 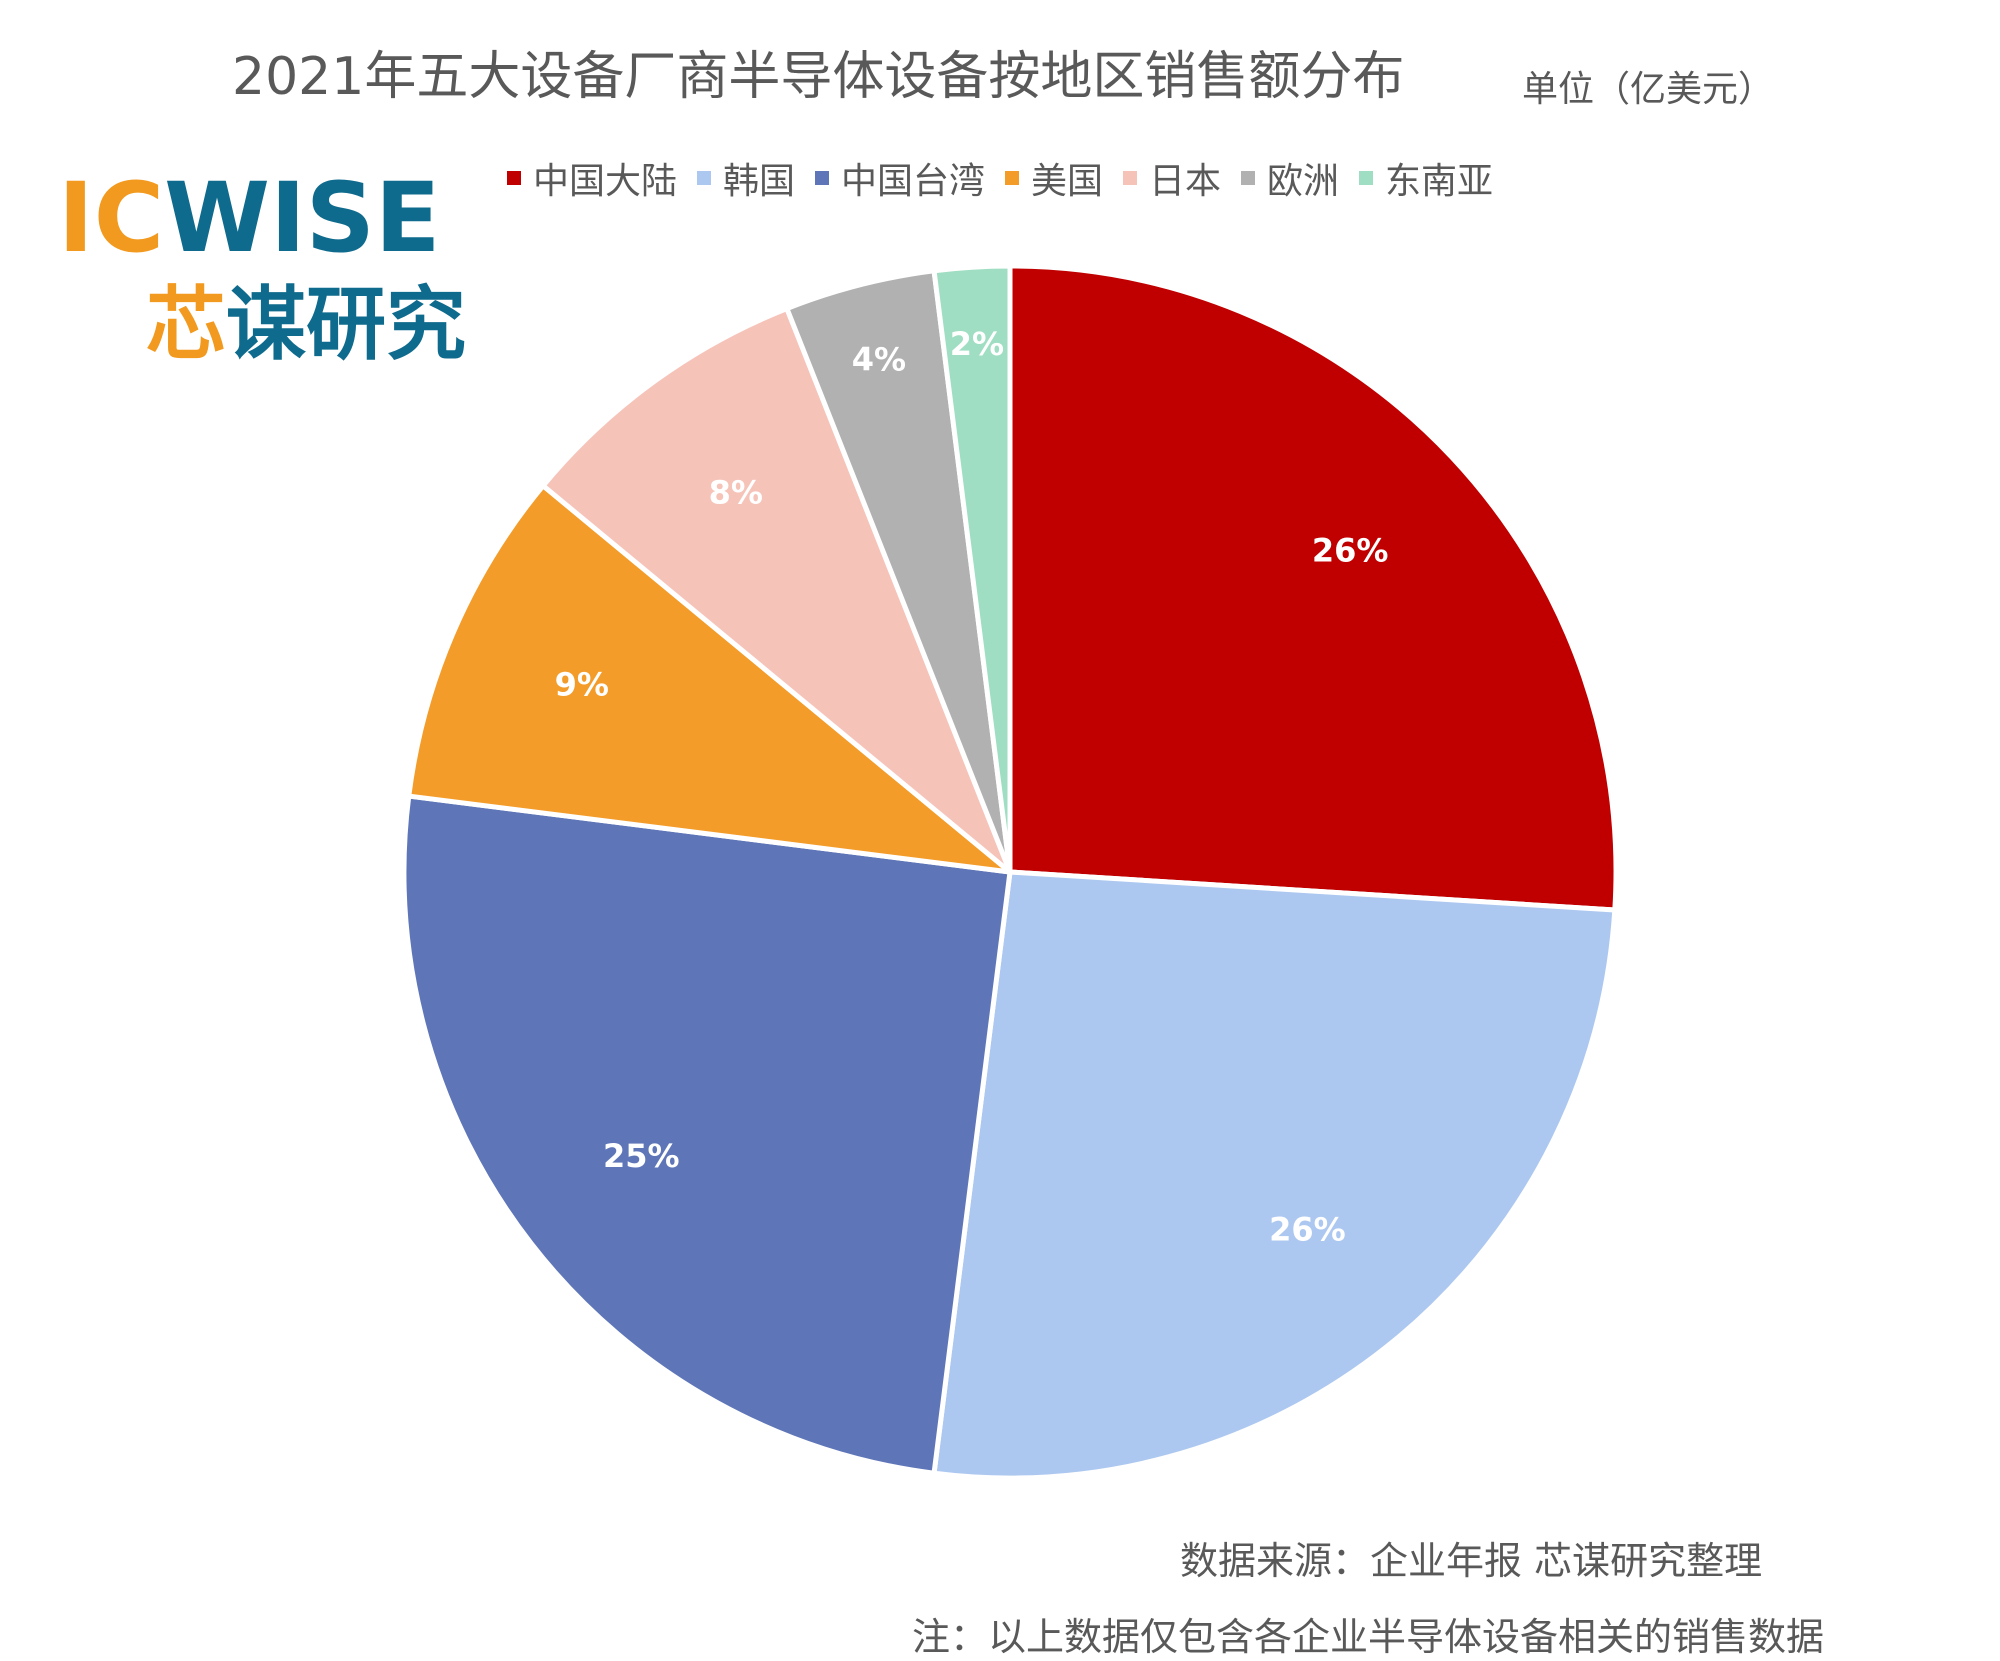 What do you see at coordinates (879, 359) in the screenshot?
I see `slice-label: 4%` at bounding box center [879, 359].